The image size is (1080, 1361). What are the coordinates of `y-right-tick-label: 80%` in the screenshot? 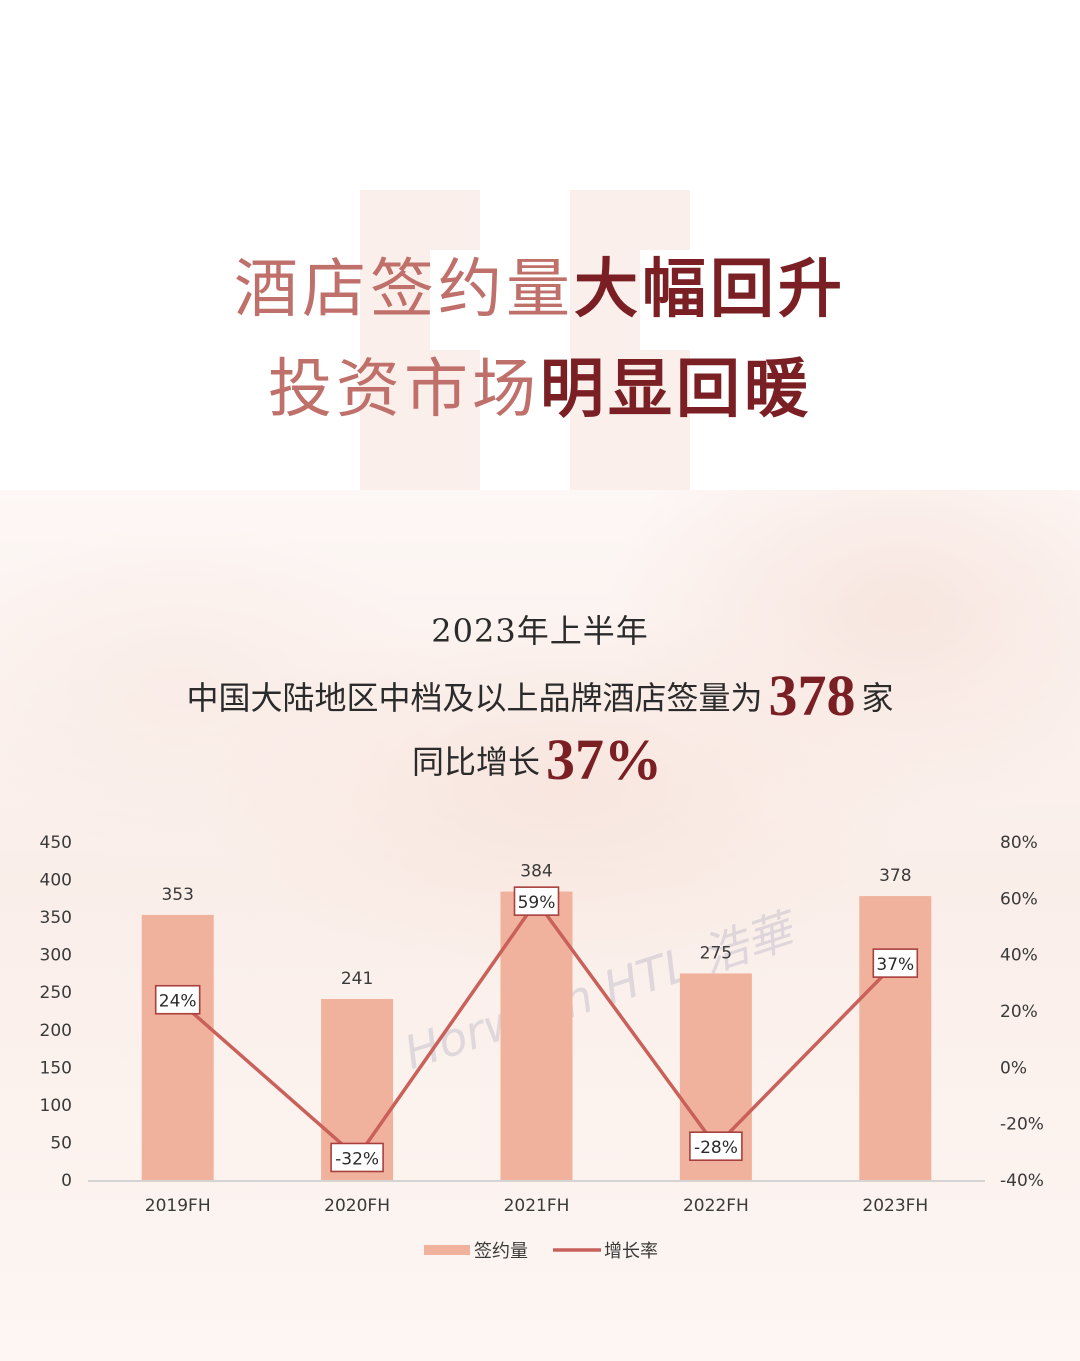 It's located at (1019, 843).